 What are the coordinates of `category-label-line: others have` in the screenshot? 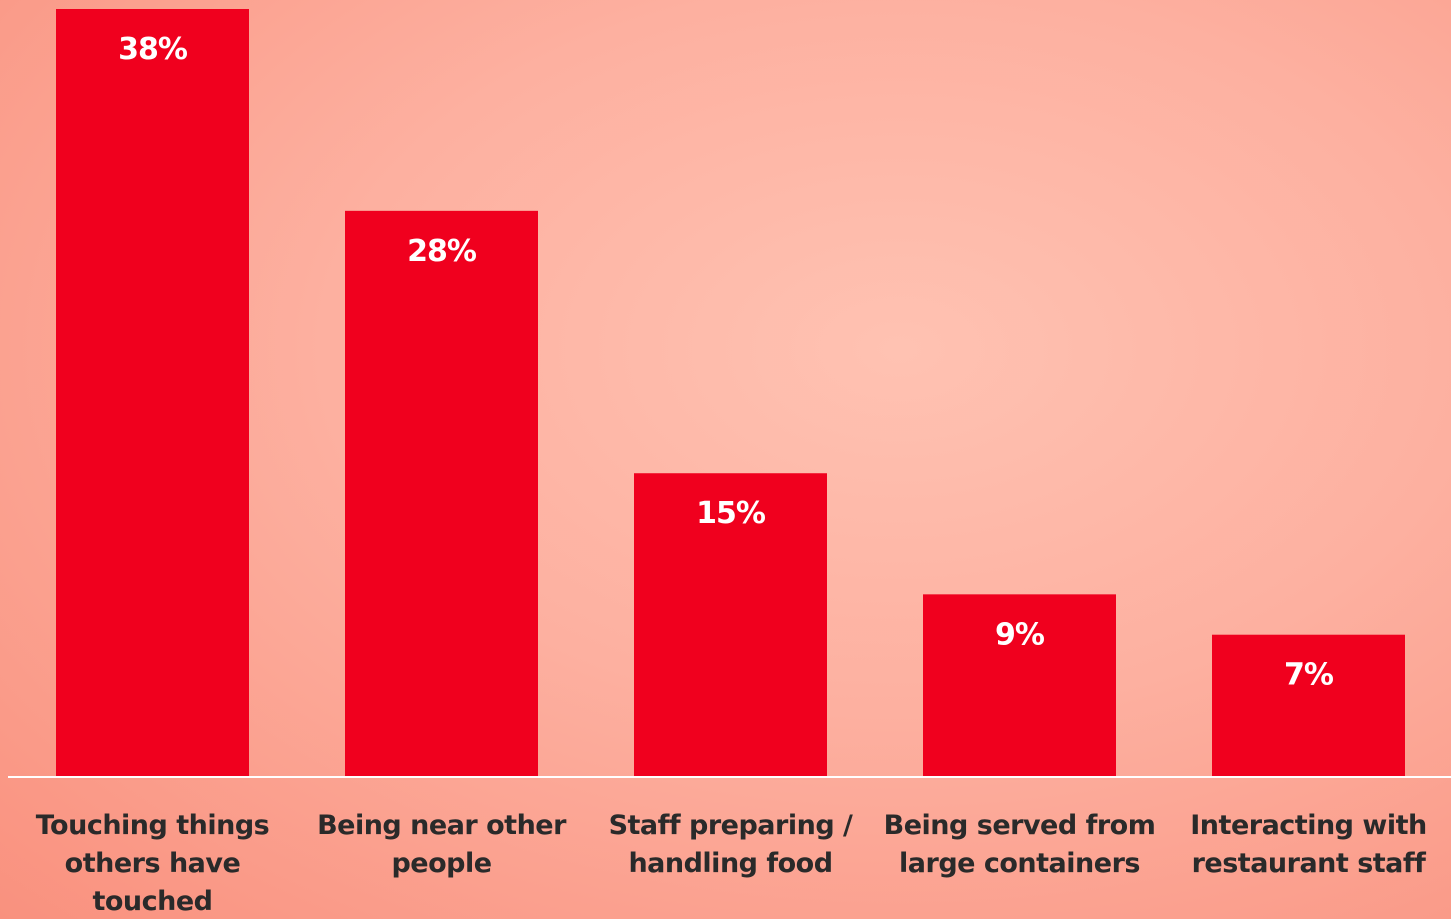 It's located at (153, 863).